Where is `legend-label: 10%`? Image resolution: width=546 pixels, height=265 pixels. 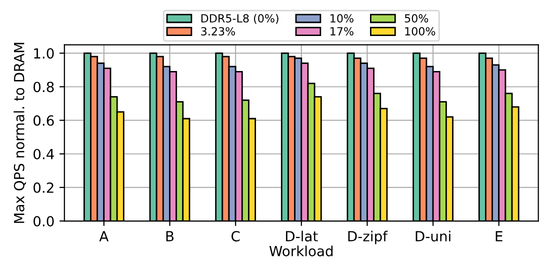
legend-label: 10% is located at coordinates (342, 18).